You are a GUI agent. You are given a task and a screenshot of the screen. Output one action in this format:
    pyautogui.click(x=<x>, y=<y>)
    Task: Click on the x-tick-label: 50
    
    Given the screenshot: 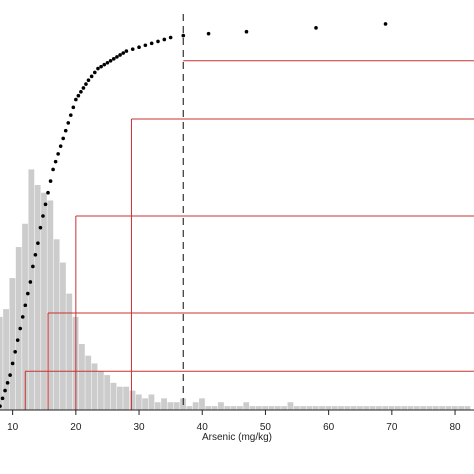 What is the action you would take?
    pyautogui.click(x=266, y=427)
    